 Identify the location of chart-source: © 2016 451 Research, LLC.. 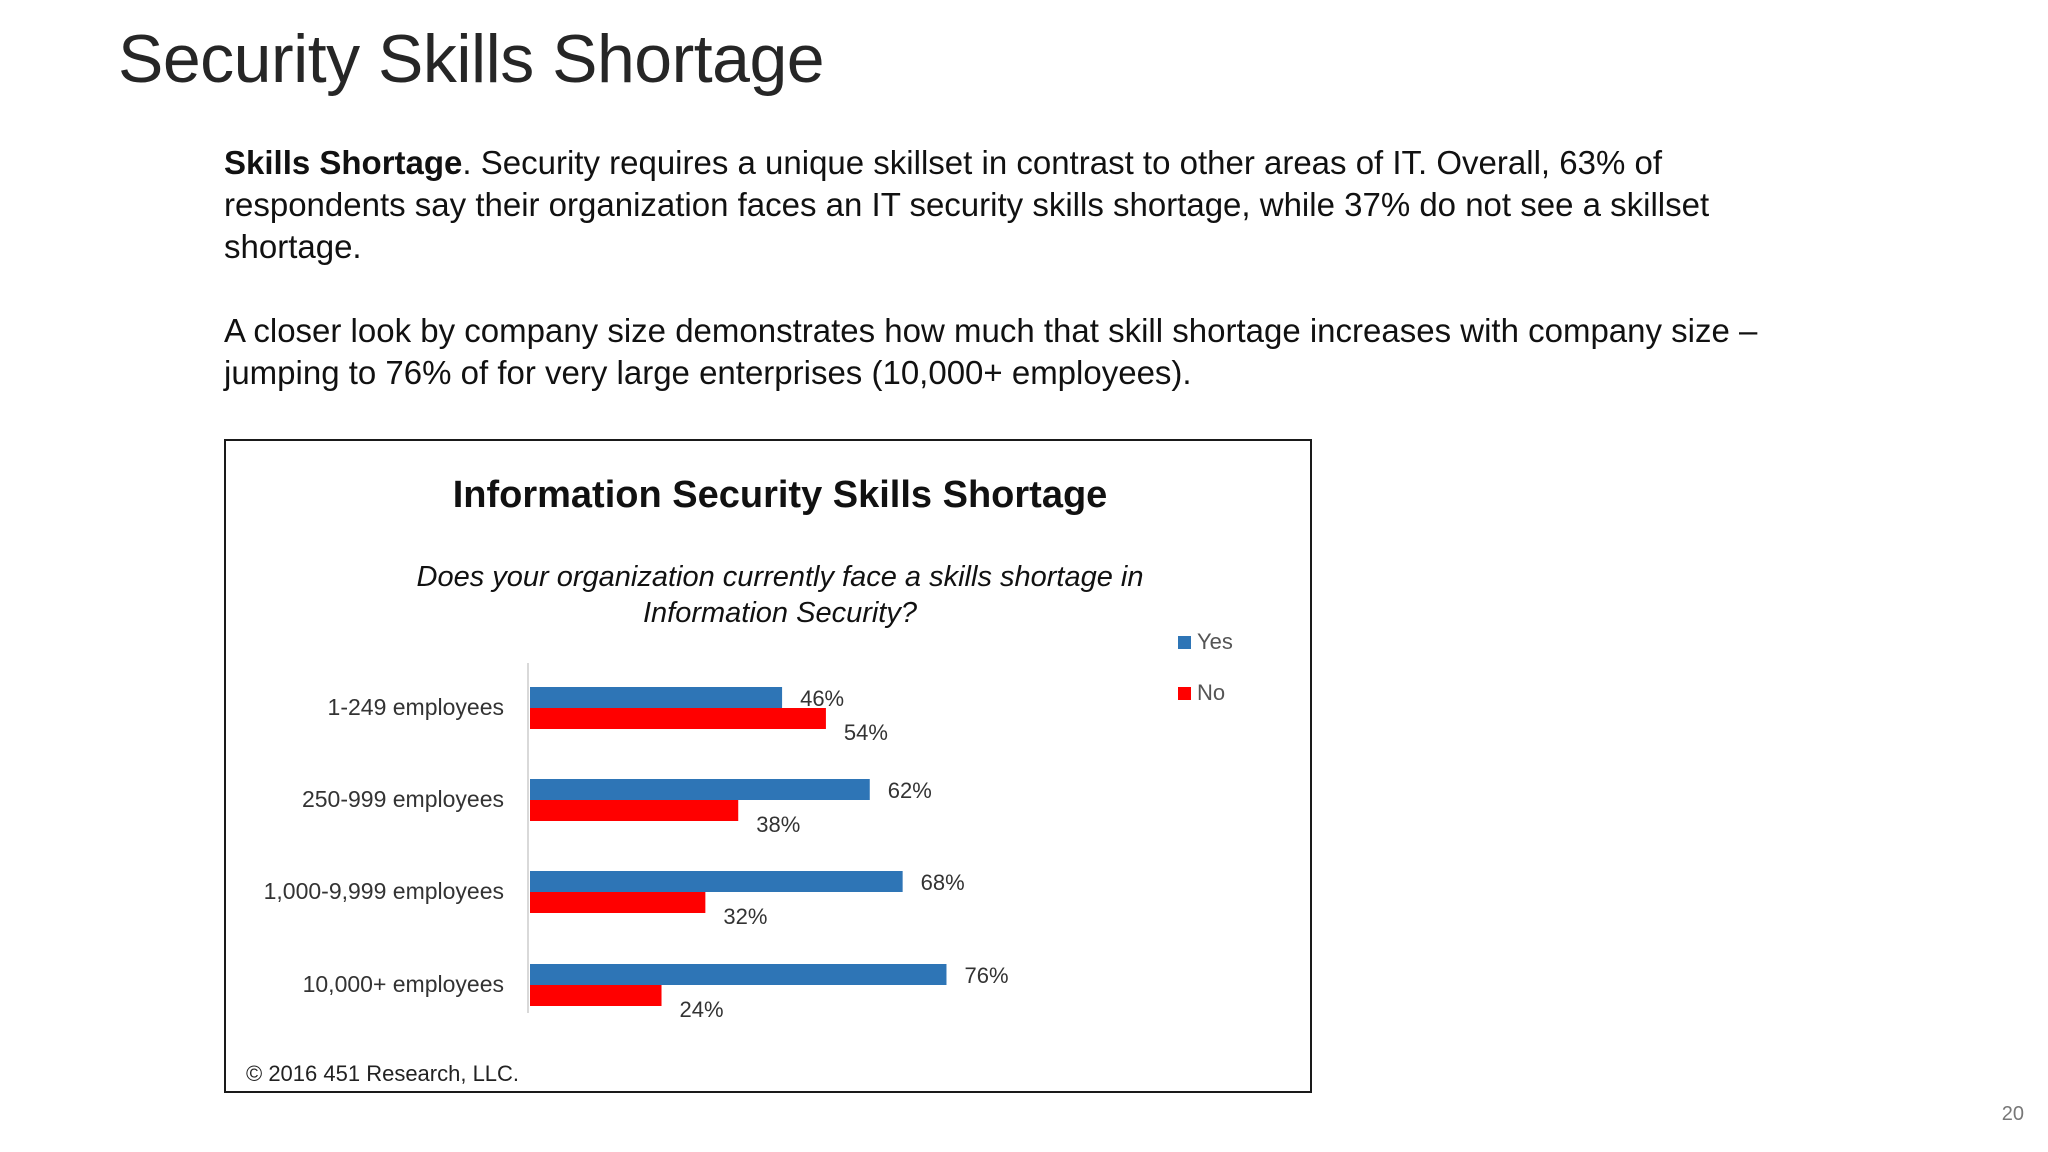
(382, 1073).